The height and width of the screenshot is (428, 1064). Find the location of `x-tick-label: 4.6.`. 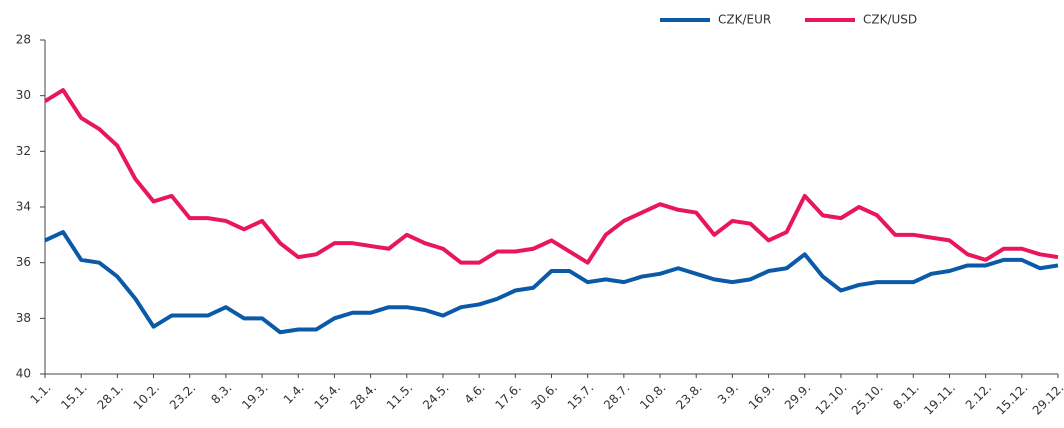

x-tick-label: 4.6. is located at coordinates (475, 394).